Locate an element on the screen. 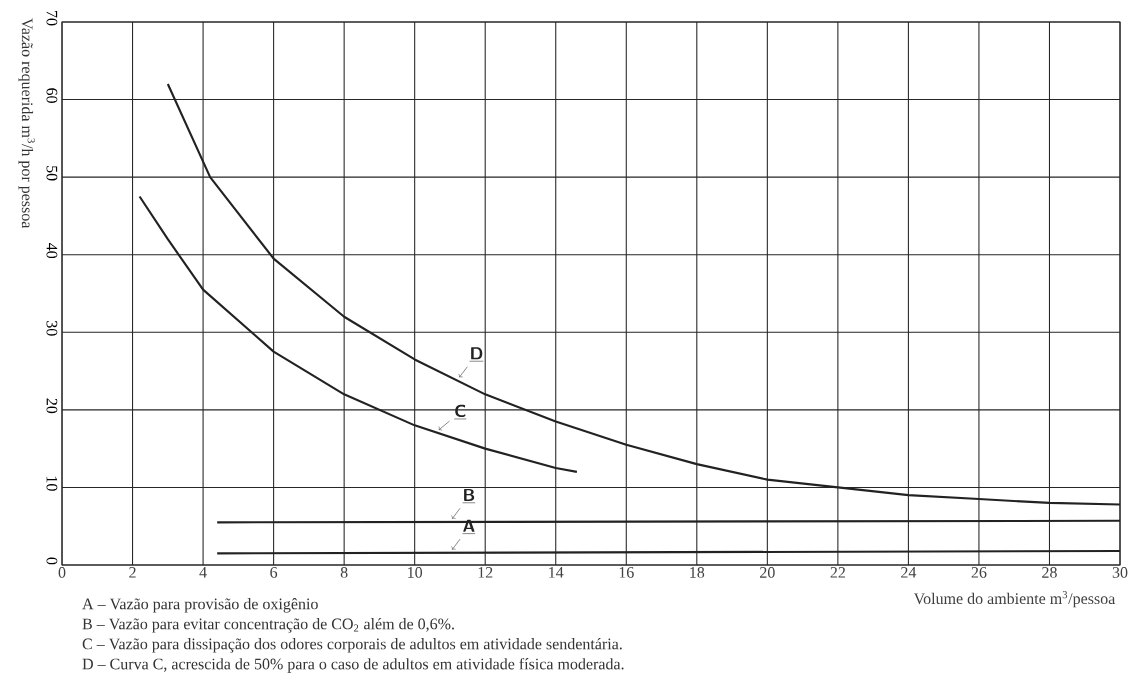 The height and width of the screenshot is (684, 1144). y-tick-label: 70 is located at coordinates (52, 18).